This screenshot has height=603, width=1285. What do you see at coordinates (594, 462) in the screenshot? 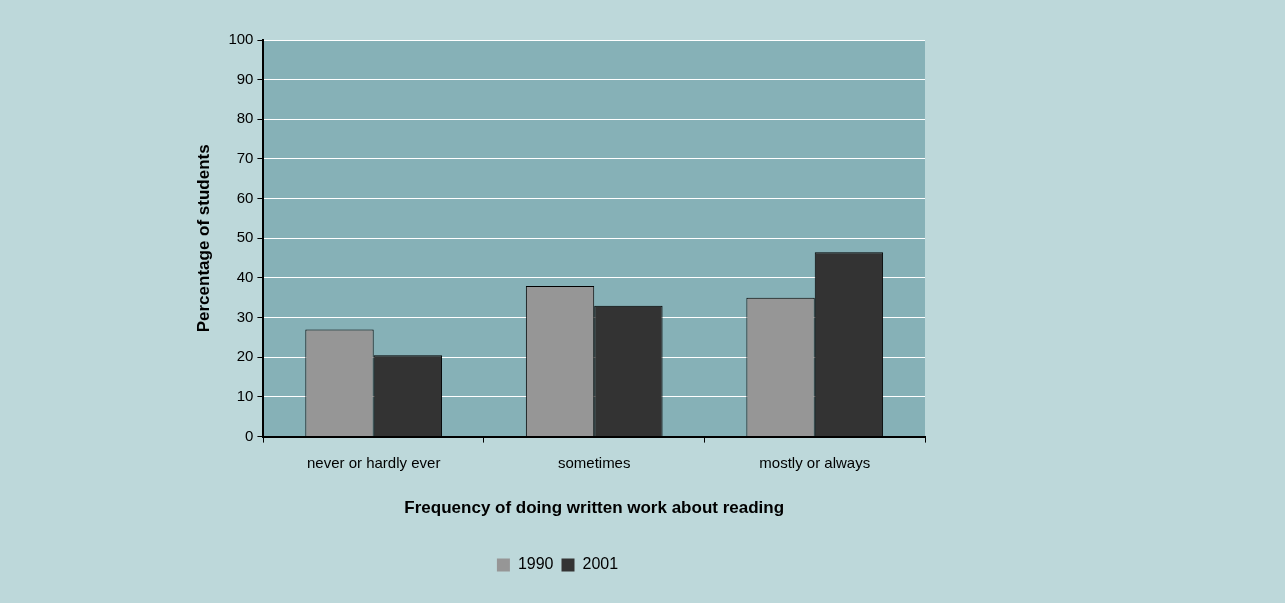
I see `x-tick-label: sometimes` at bounding box center [594, 462].